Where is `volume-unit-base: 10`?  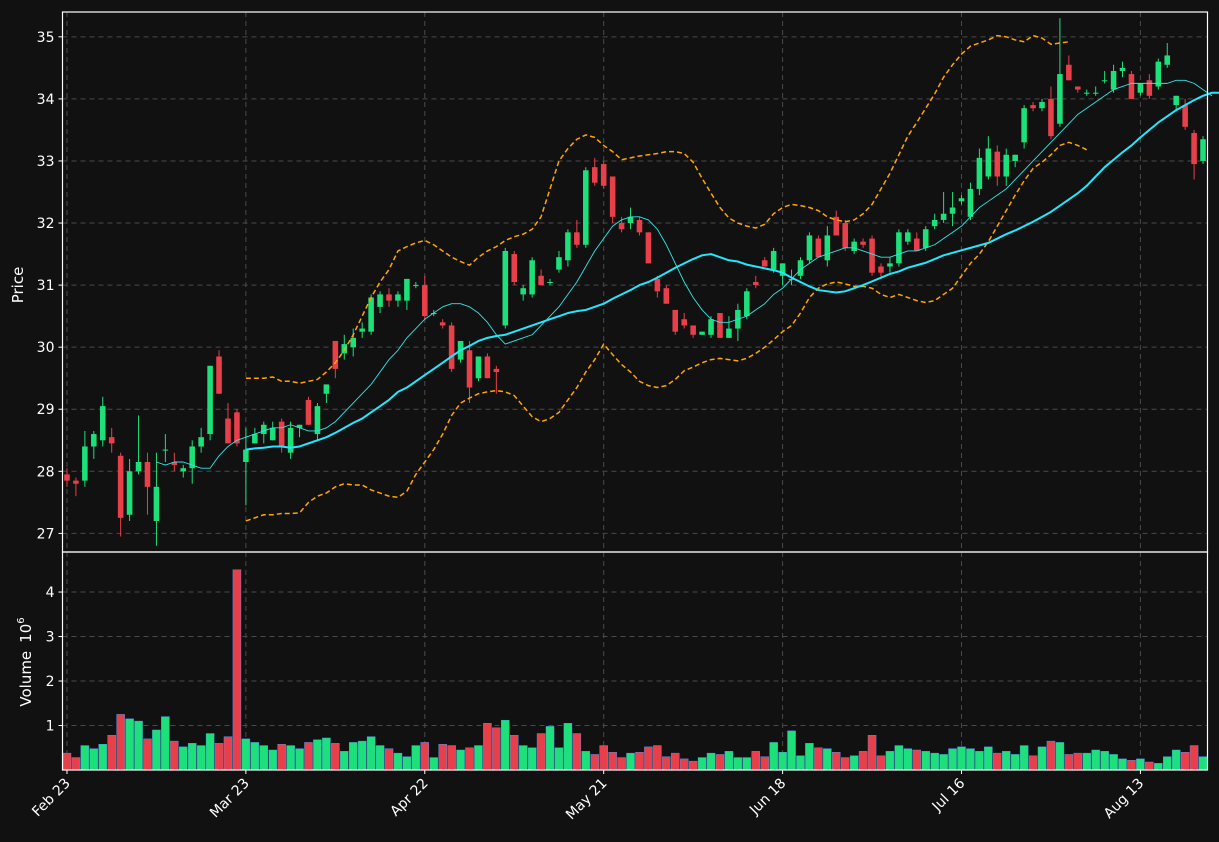
volume-unit-base: 10 is located at coordinates (26, 633).